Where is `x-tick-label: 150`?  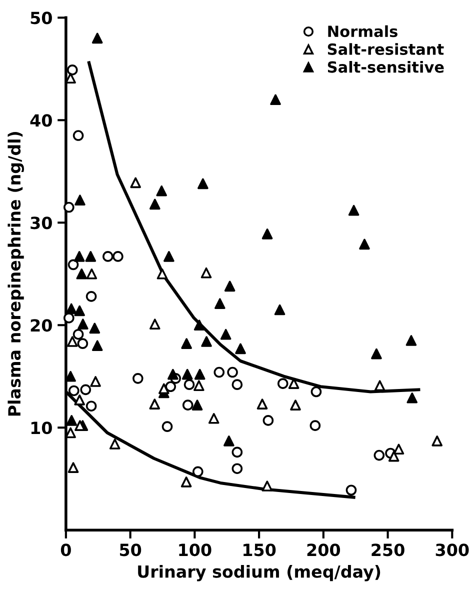
x-tick-label: 150 is located at coordinates (260, 550).